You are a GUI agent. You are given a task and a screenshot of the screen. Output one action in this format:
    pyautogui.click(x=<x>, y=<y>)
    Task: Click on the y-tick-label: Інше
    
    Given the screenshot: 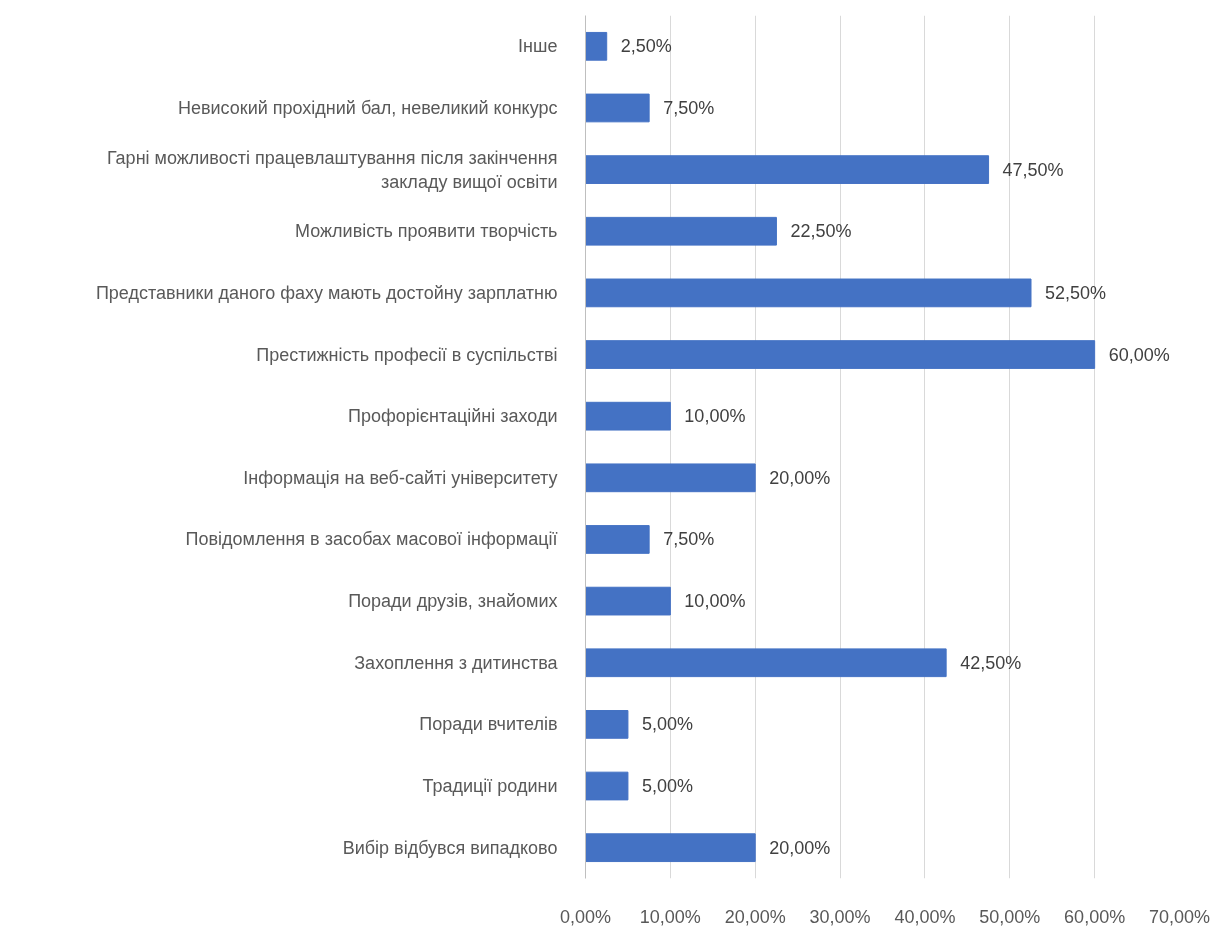 What is the action you would take?
    pyautogui.click(x=538, y=46)
    